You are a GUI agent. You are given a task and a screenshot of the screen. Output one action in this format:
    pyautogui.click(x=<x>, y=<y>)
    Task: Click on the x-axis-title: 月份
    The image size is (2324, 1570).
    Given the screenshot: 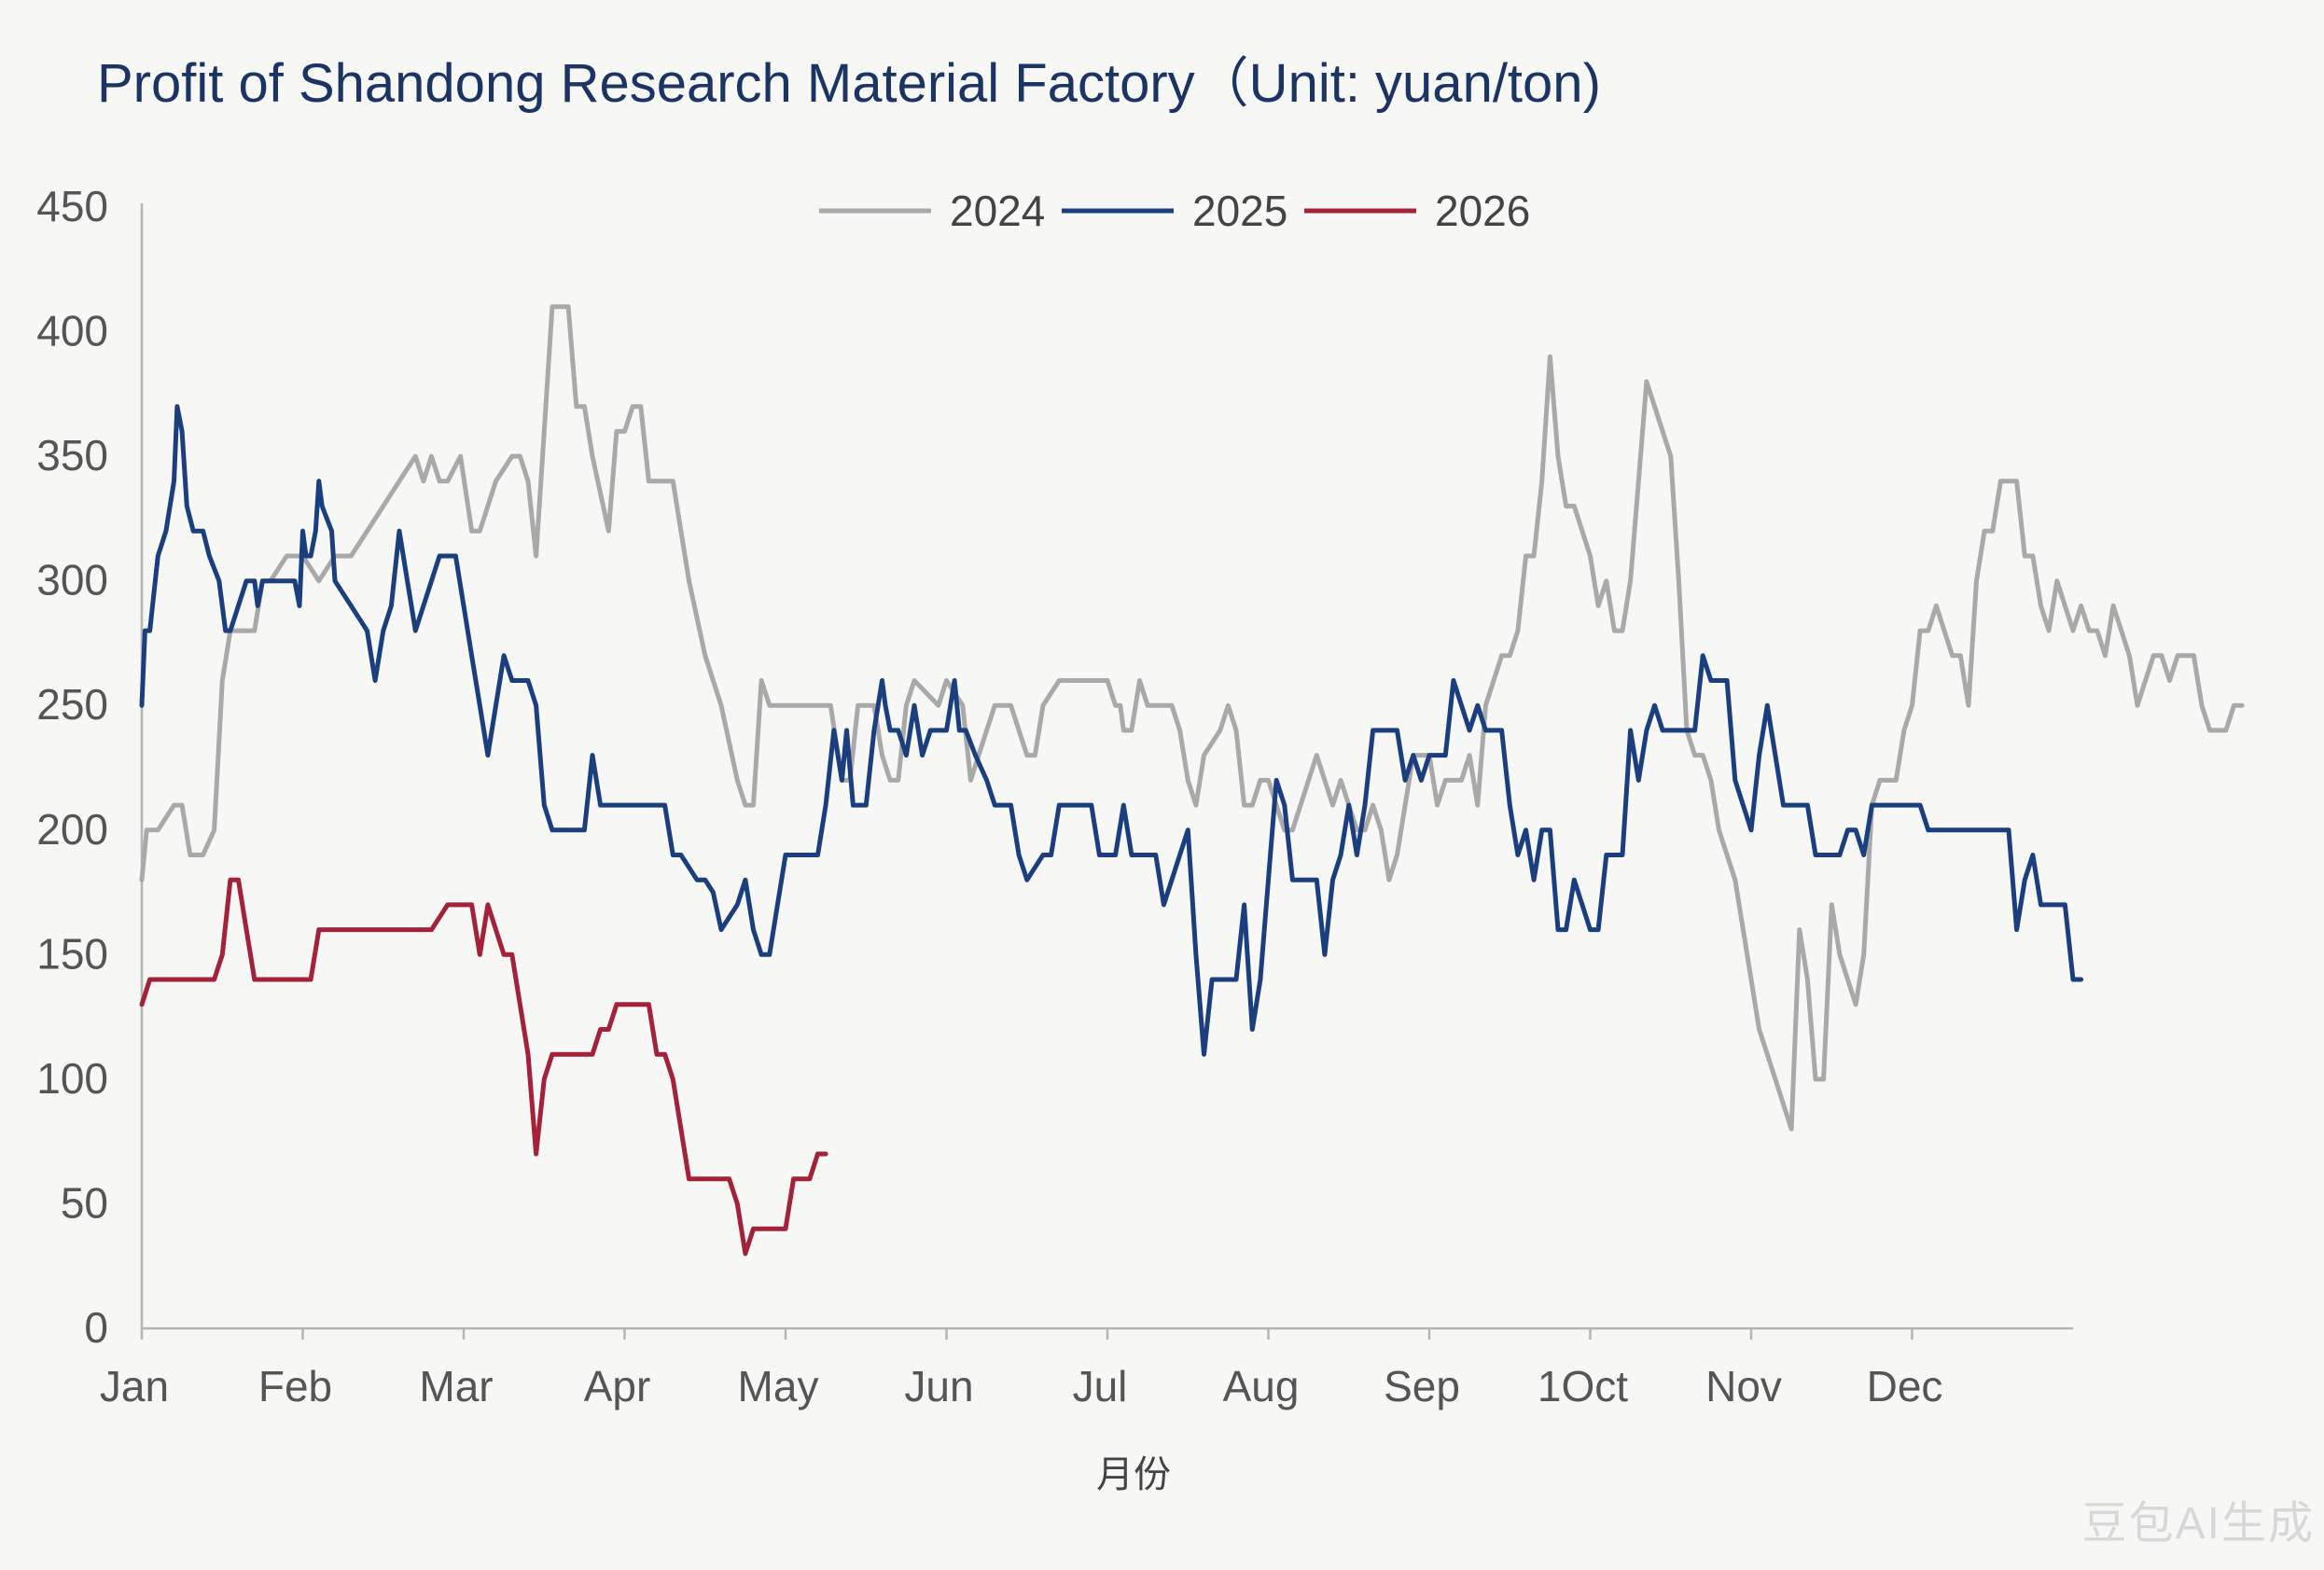 What is the action you would take?
    pyautogui.click(x=1133, y=1475)
    